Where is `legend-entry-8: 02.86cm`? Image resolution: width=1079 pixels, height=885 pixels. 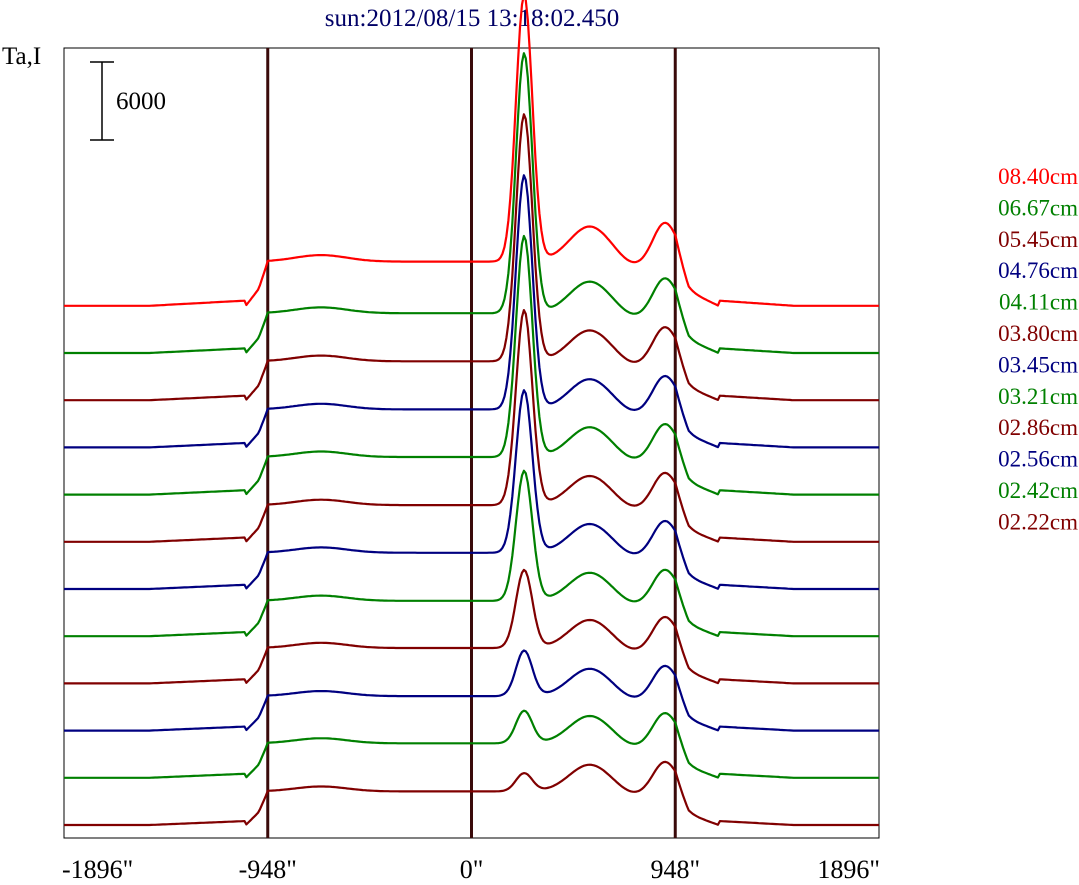 legend-entry-8: 02.86cm is located at coordinates (1038, 427).